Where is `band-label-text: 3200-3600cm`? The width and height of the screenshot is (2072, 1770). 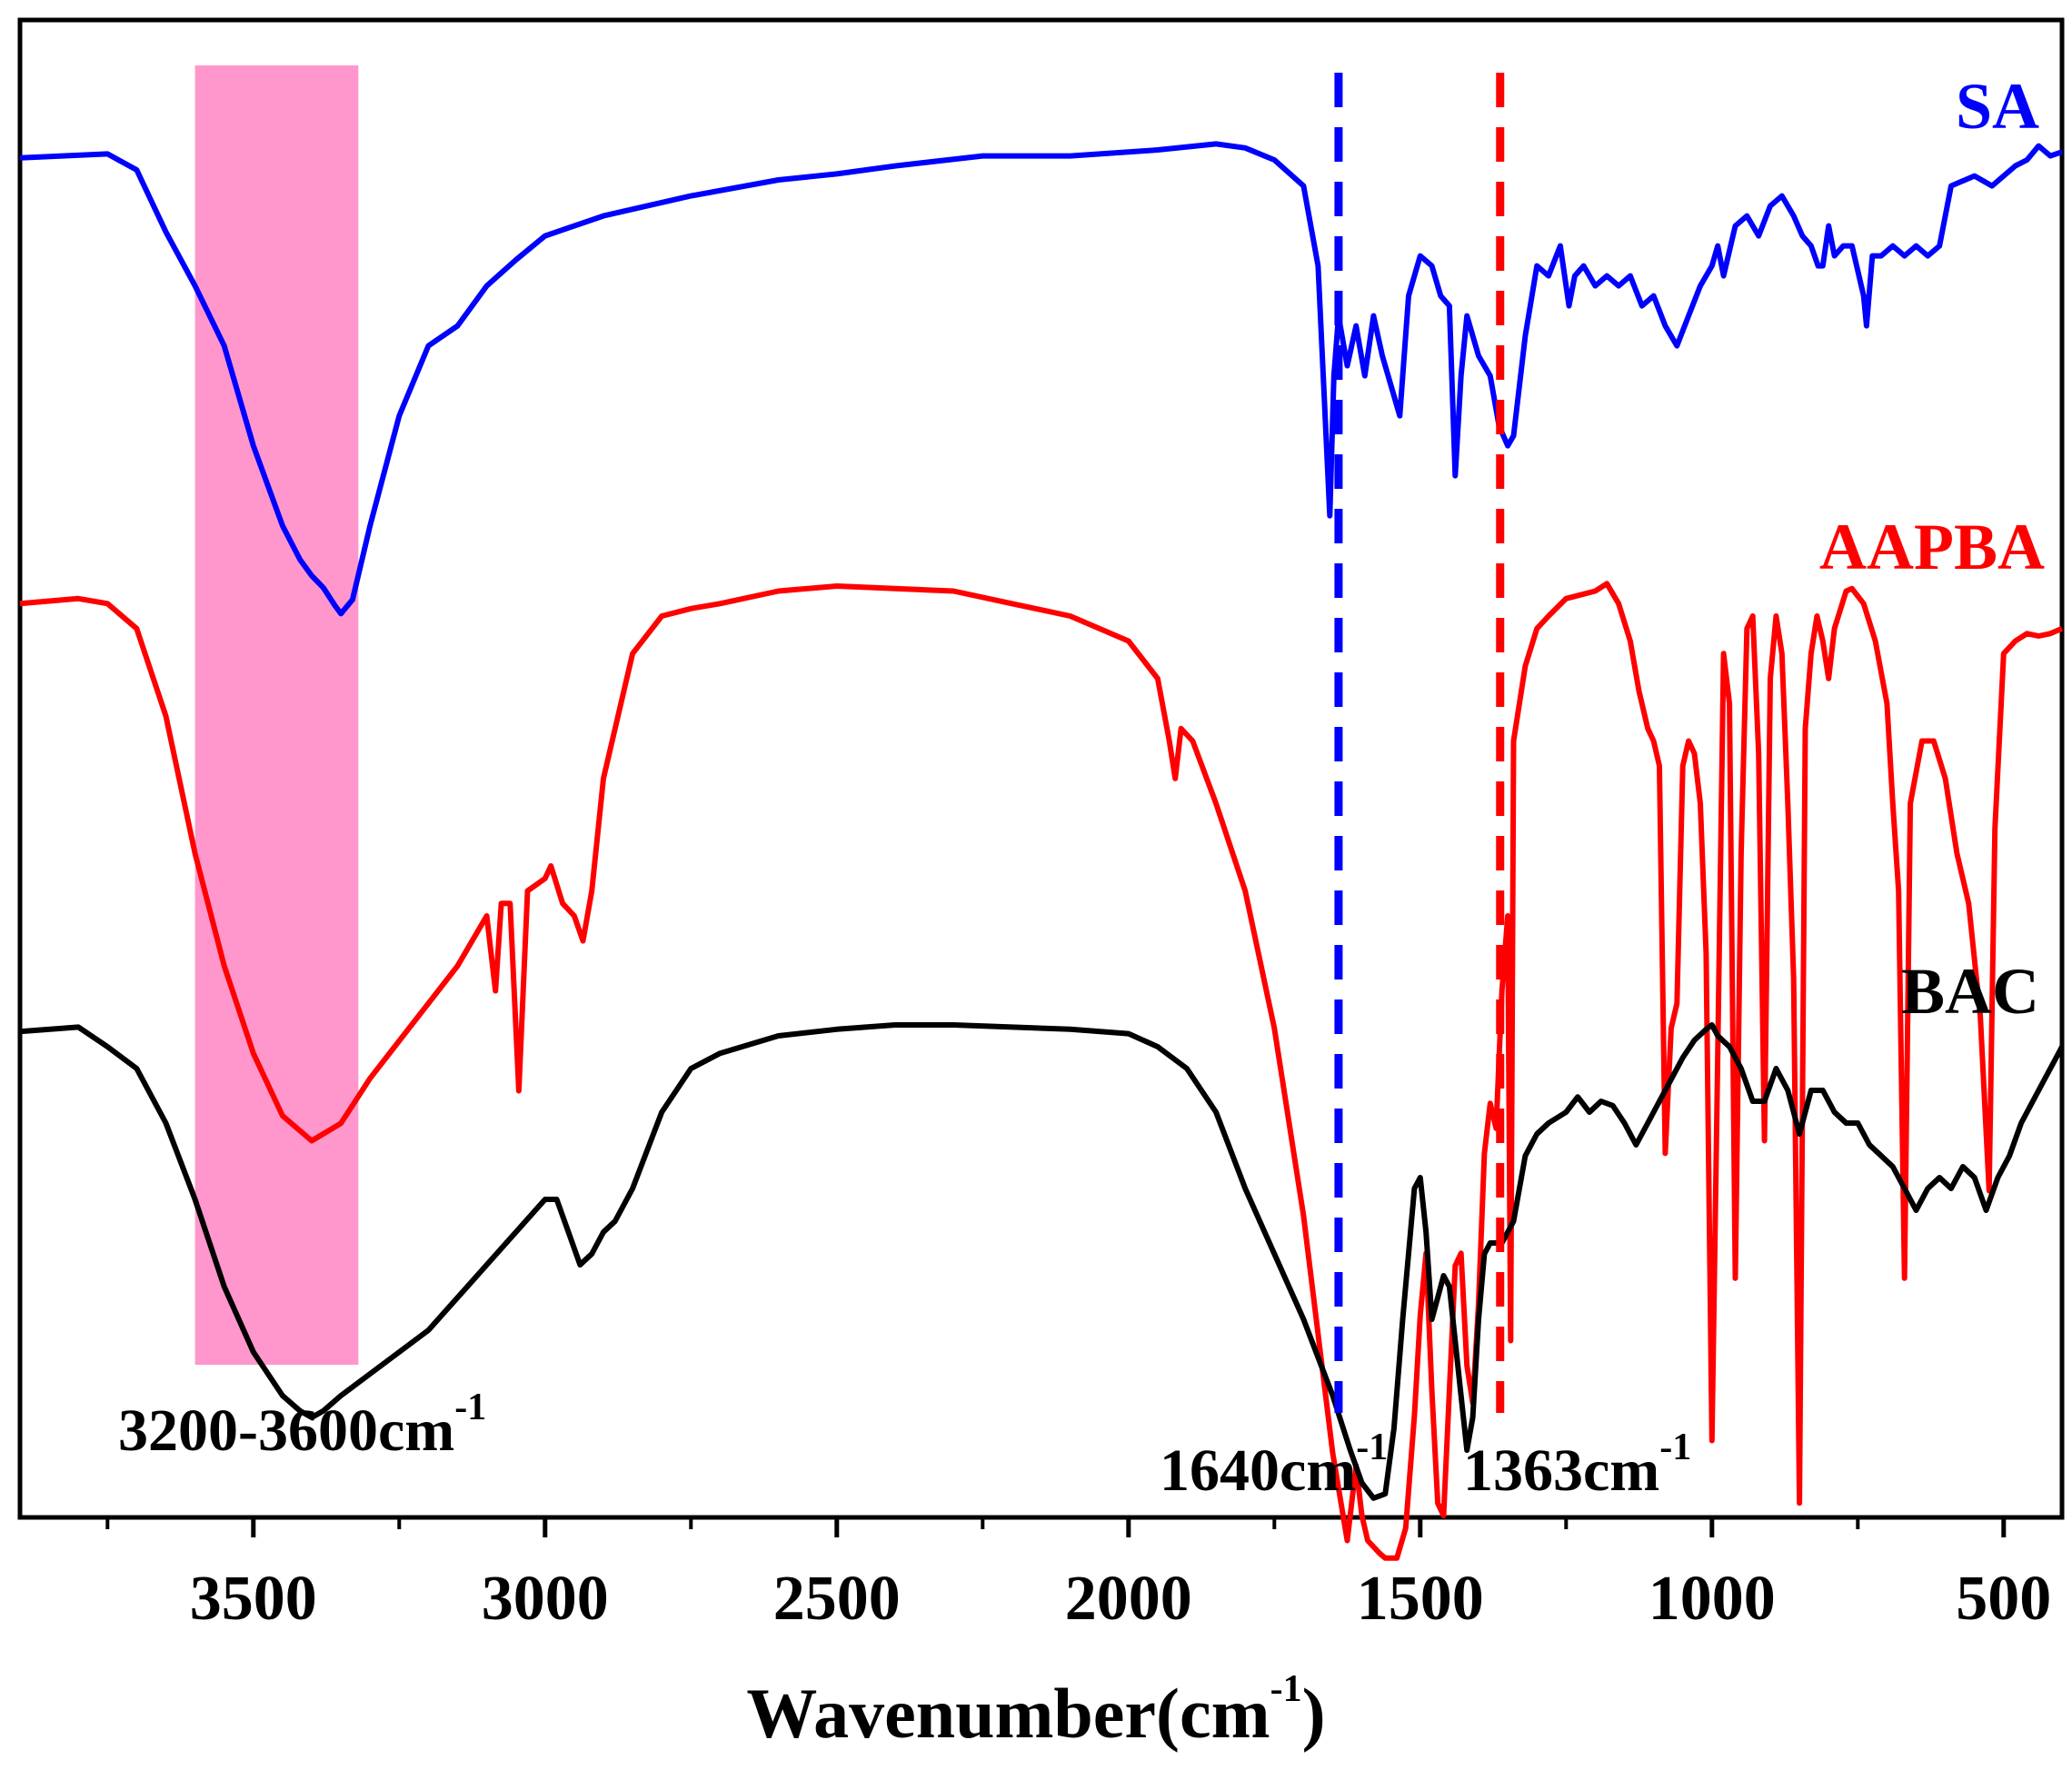
band-label-text: 3200-3600cm is located at coordinates (286, 1430).